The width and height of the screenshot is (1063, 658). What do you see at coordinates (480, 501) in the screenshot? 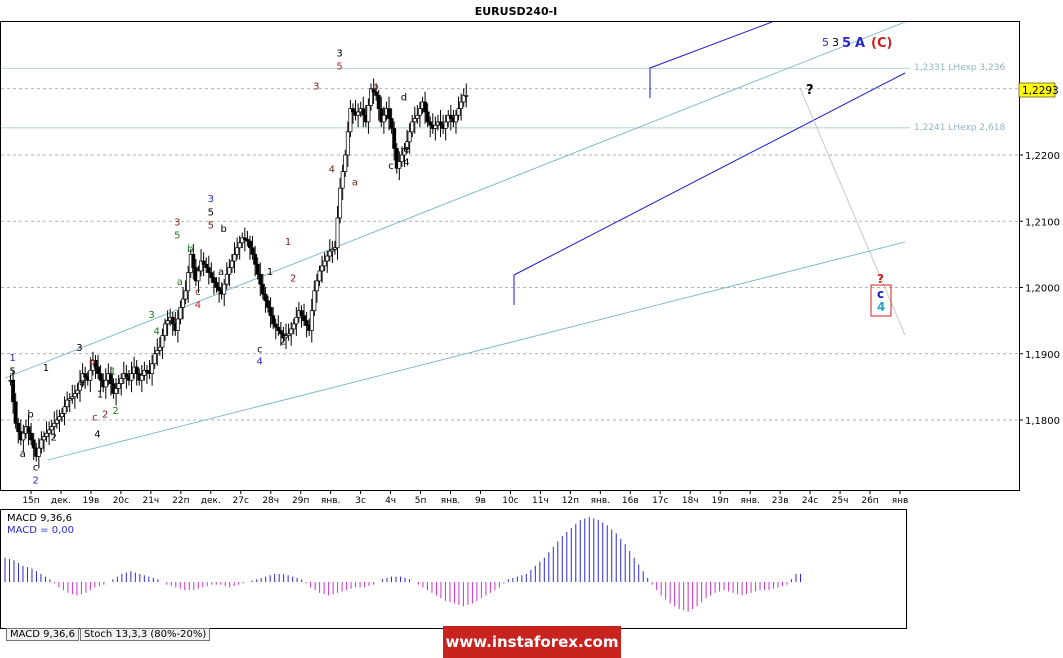
I see `x-tick-label: 9в` at bounding box center [480, 501].